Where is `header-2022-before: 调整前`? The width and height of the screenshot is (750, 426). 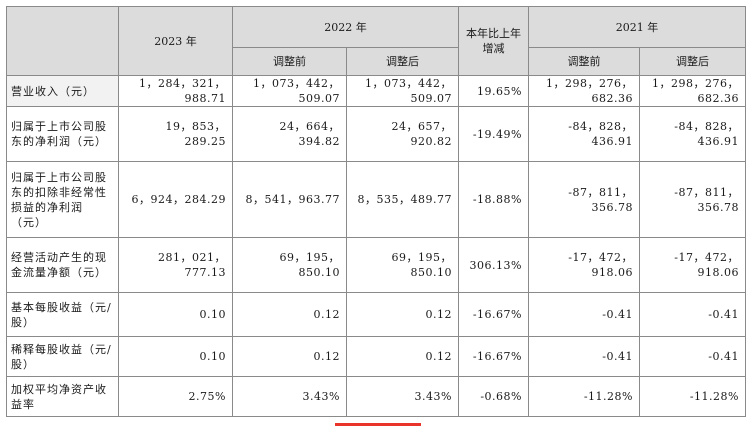 header-2022-before: 调整前 is located at coordinates (289, 61).